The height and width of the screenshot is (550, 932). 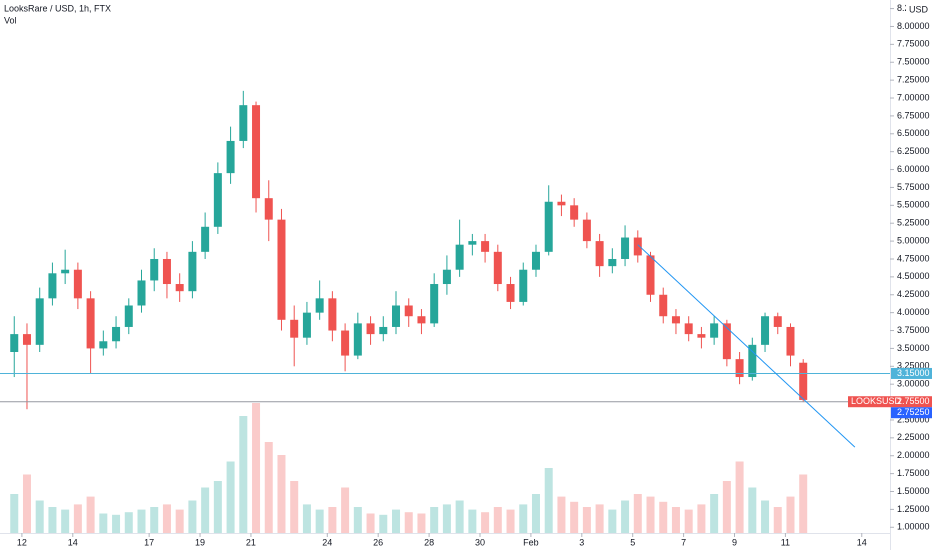 I want to click on y-tick-label: 8.00000, so click(x=913, y=26).